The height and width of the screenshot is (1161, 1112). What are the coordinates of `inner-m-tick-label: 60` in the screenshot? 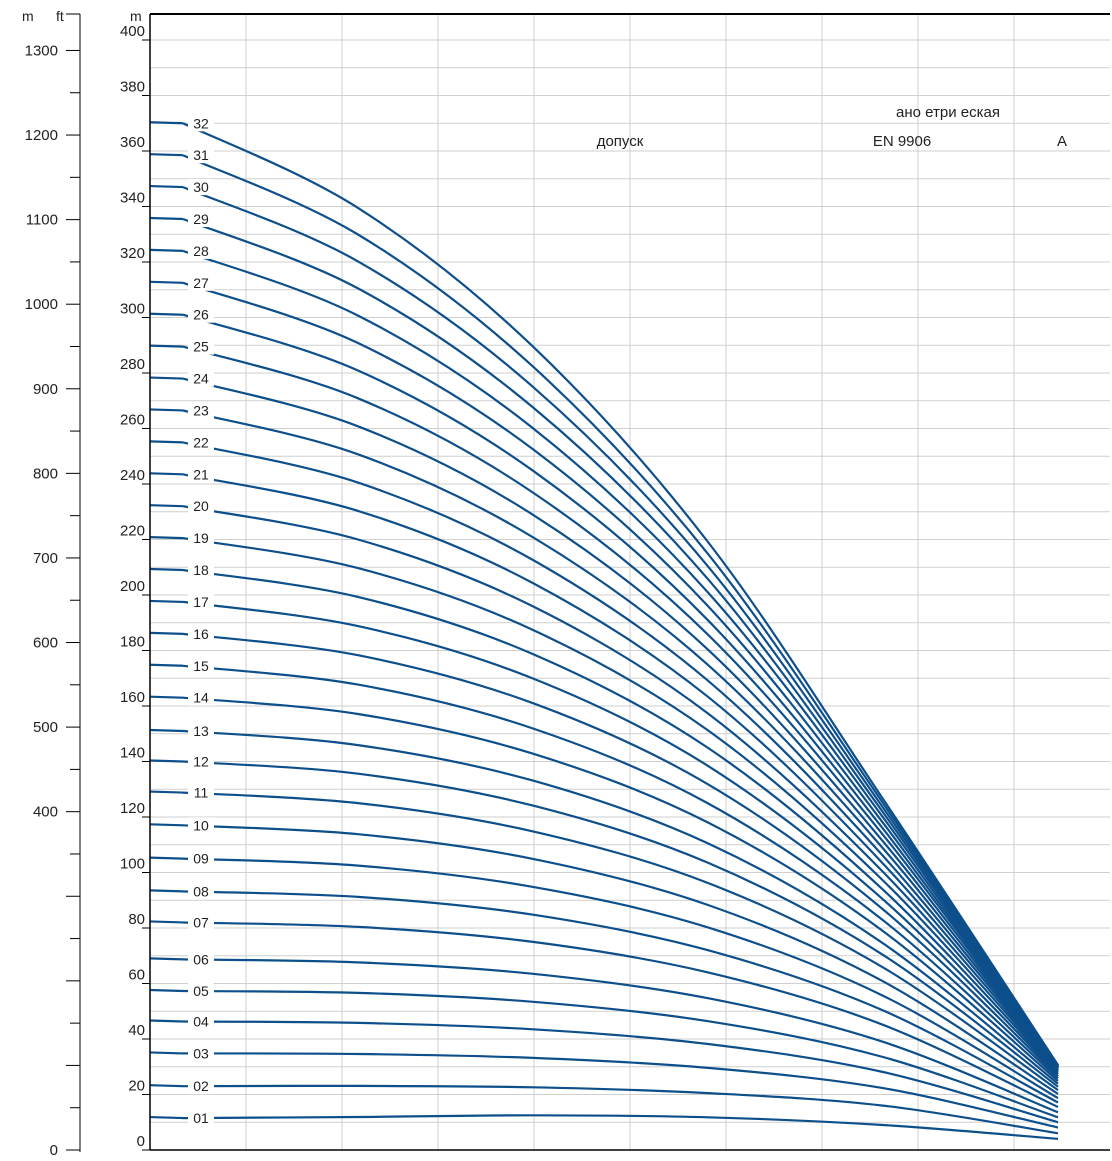 It's located at (136, 975).